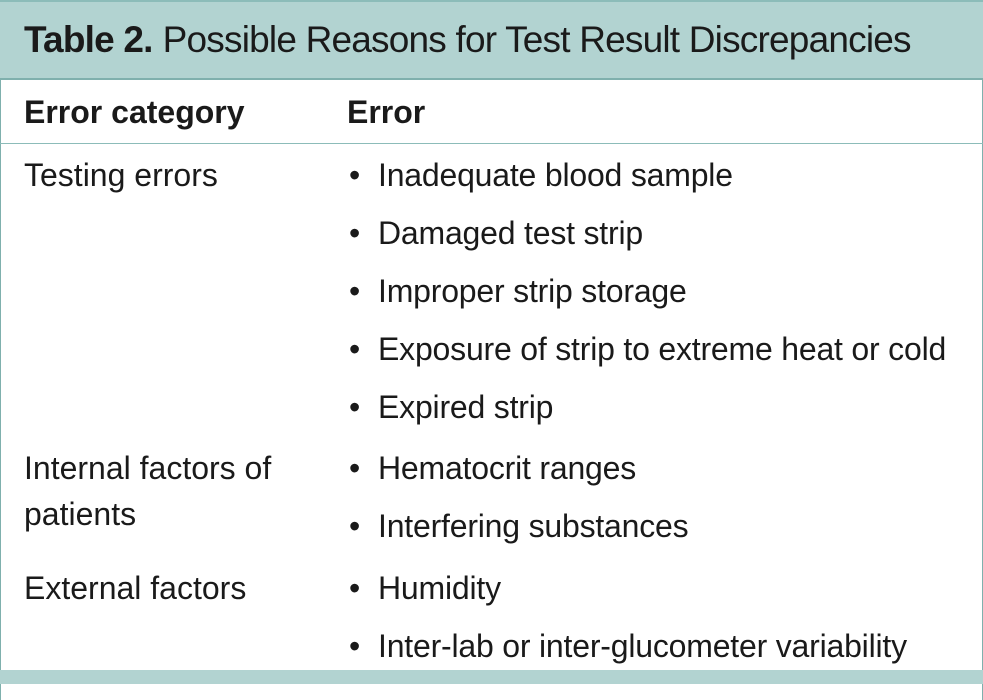  I want to click on error-text: Inadequate blood sample, so click(555, 175).